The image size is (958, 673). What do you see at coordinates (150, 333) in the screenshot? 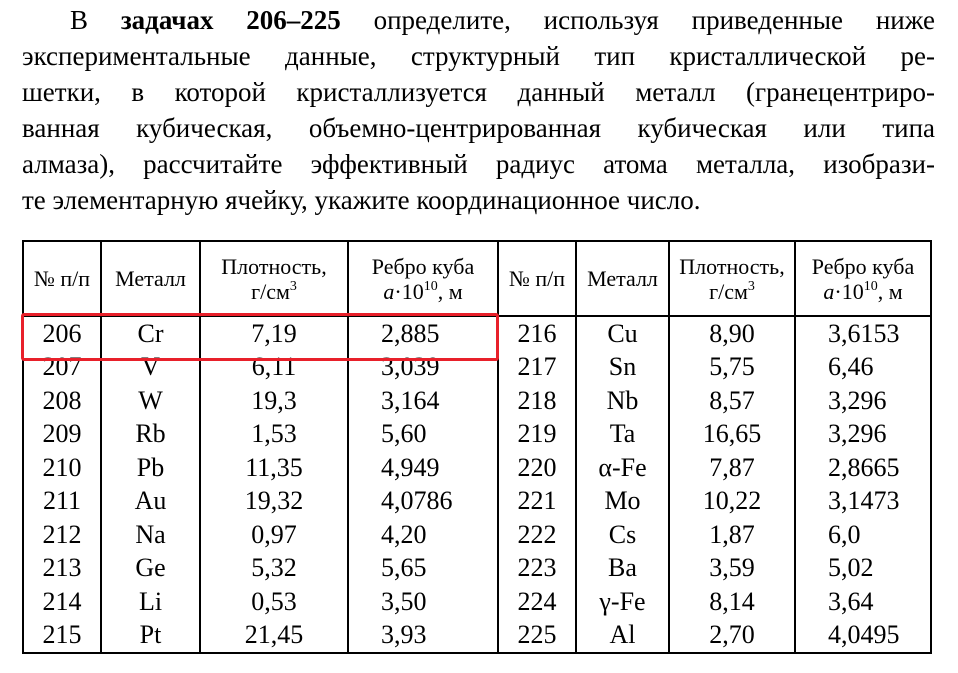
I see `table-cell: Cr` at bounding box center [150, 333].